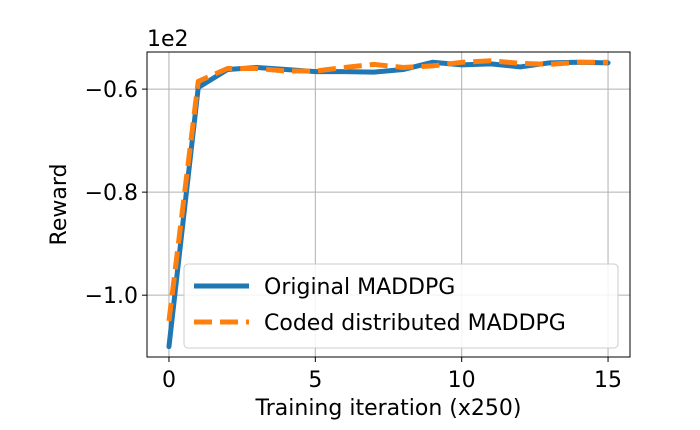 The height and width of the screenshot is (430, 700). I want to click on x-tick-label: 0, so click(169, 380).